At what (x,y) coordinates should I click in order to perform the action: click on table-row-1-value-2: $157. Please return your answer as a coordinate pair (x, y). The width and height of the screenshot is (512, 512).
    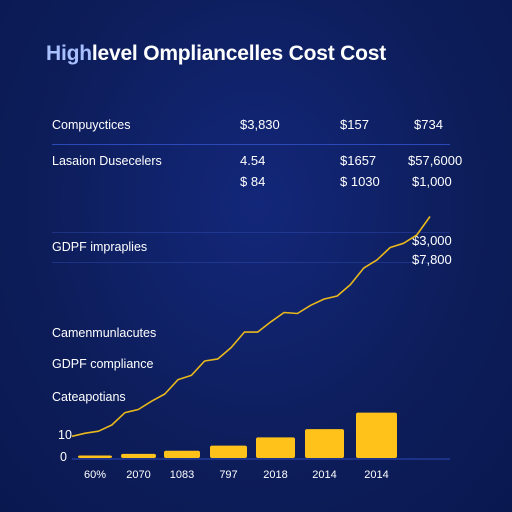
    Looking at the image, I should click on (354, 124).